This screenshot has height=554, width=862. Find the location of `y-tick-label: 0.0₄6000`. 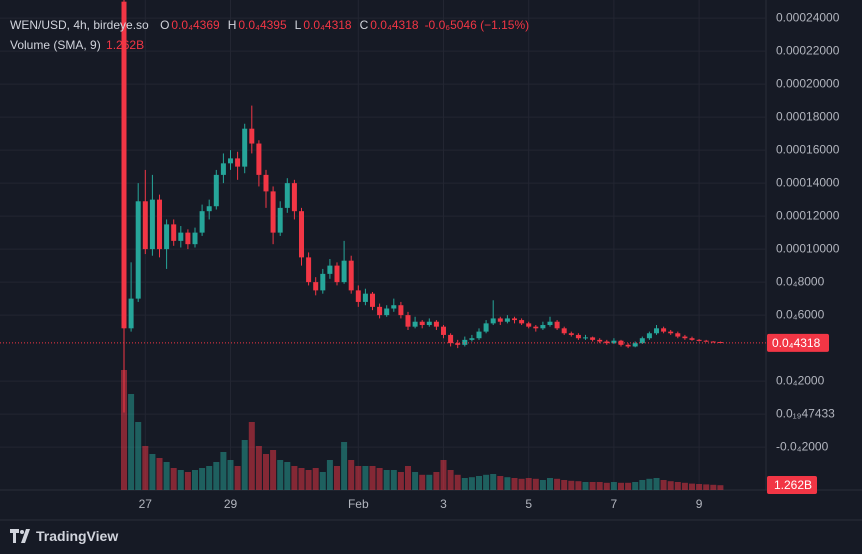

y-tick-label: 0.0₄6000 is located at coordinates (800, 314).